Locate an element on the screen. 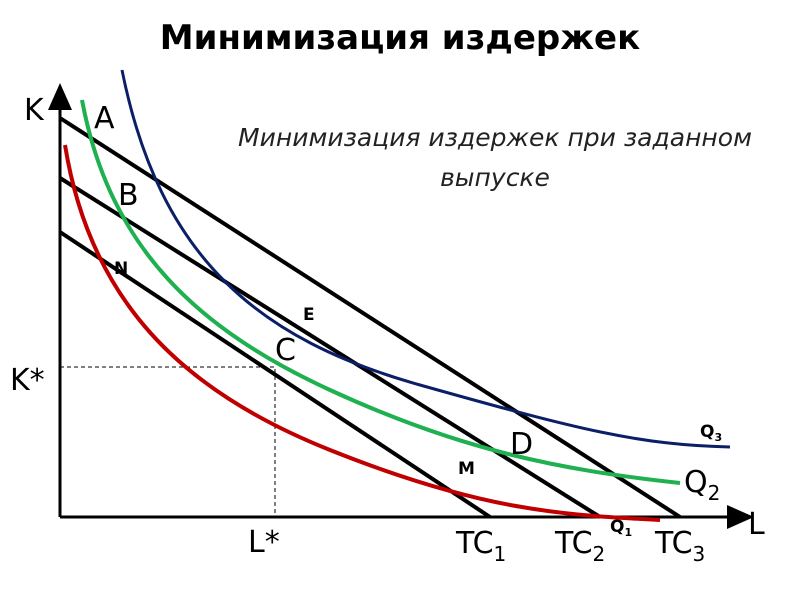  axis-label: K is located at coordinates (34, 110).